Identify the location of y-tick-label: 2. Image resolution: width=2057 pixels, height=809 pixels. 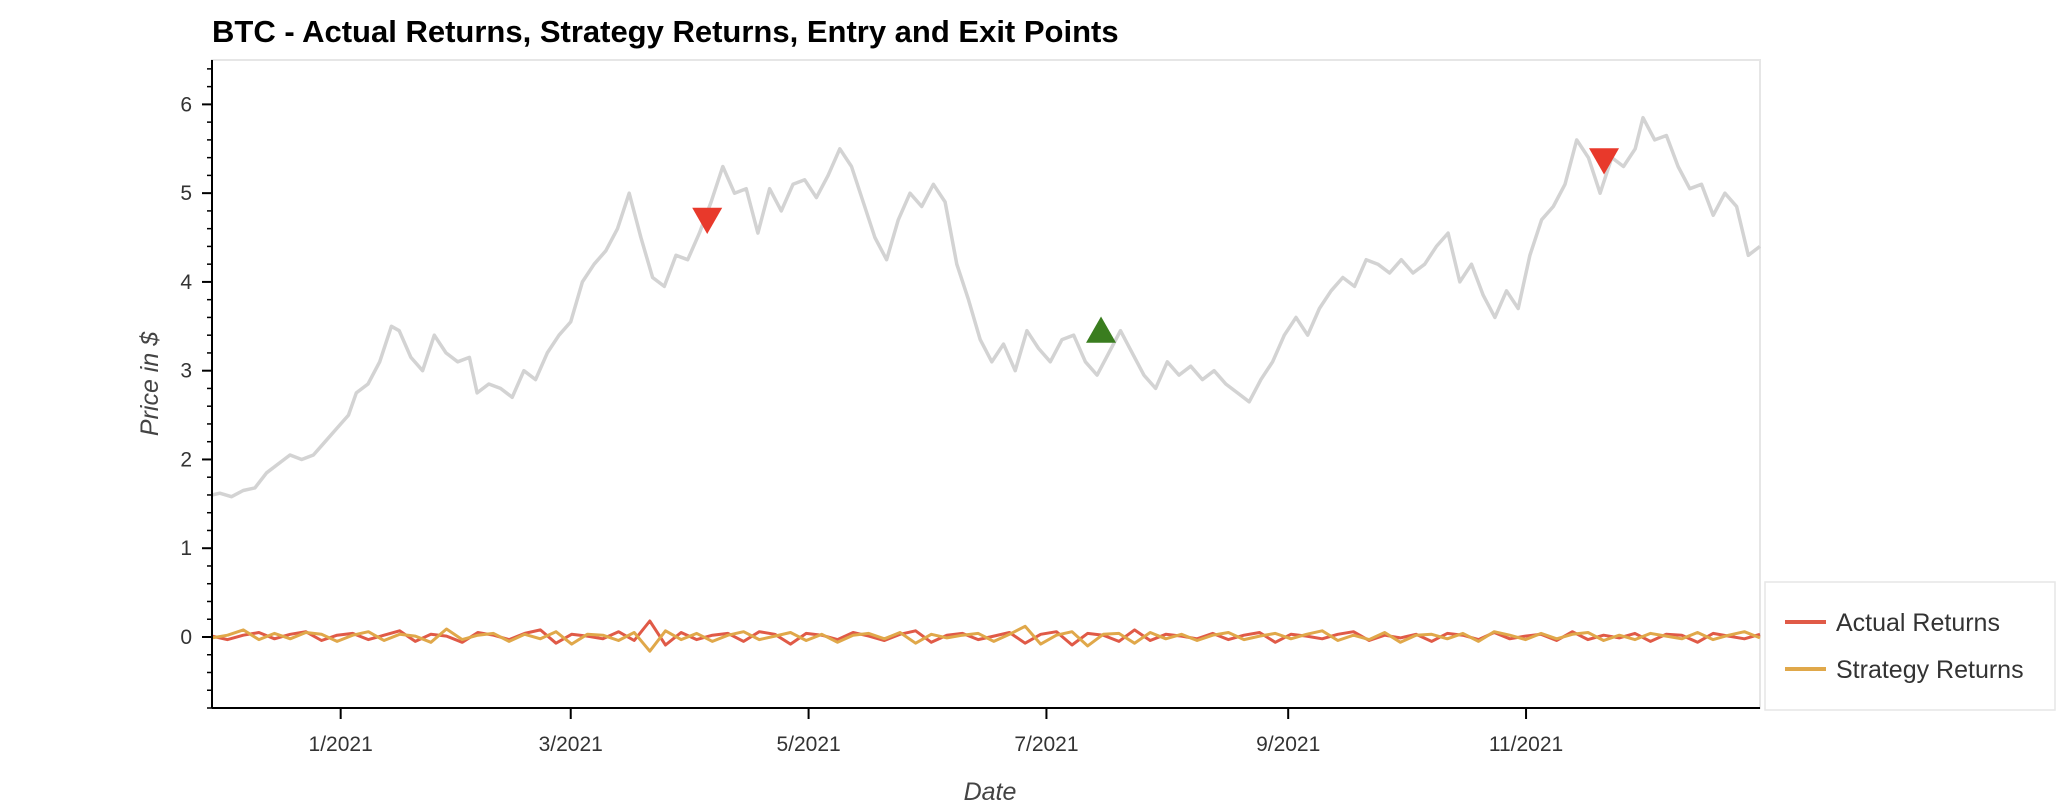
(186, 459).